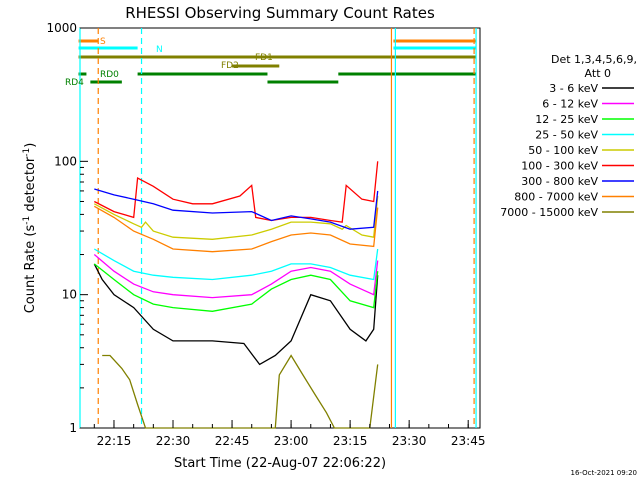  What do you see at coordinates (30, 269) in the screenshot?
I see `y-axis-label-main: Count Rate (s` at bounding box center [30, 269].